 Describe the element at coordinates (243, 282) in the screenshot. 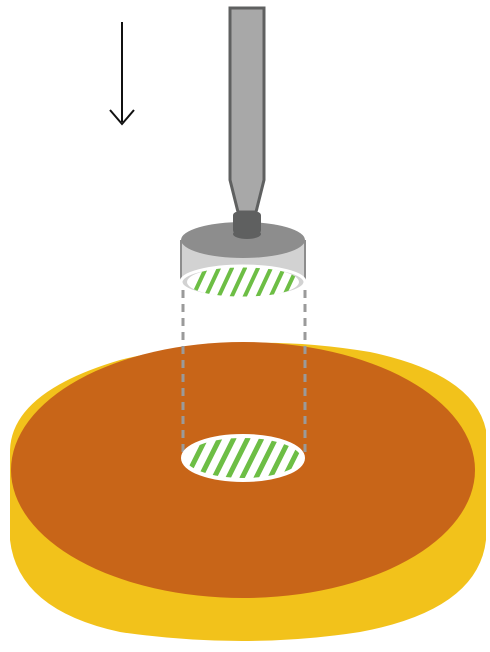

I see `stamp-sample-face` at that location.